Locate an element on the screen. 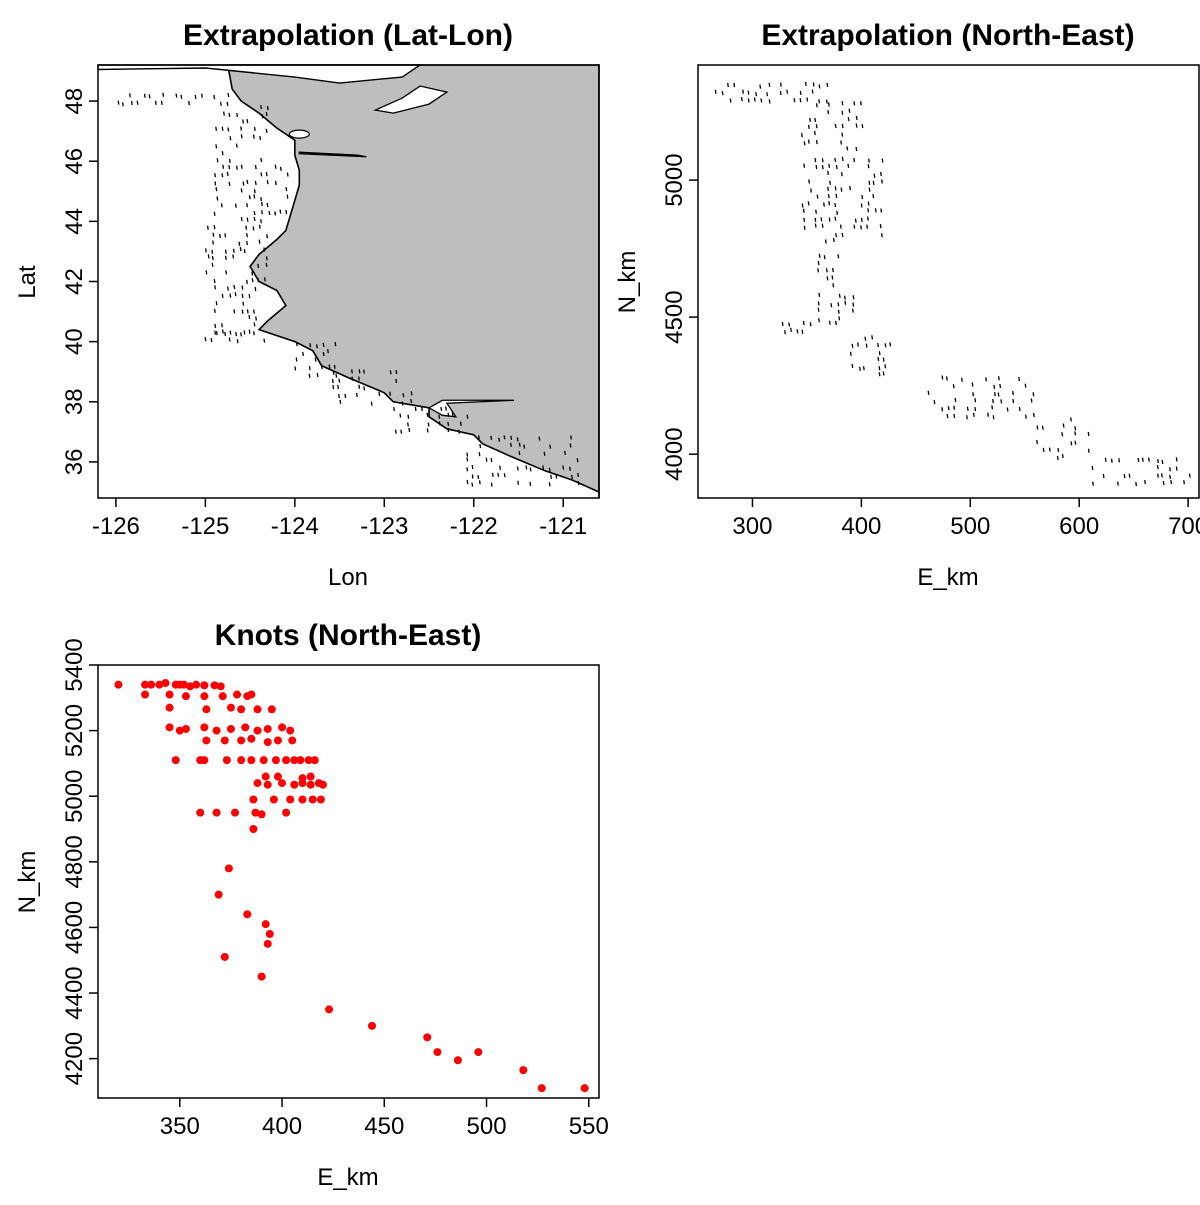  x-tick-label: -123 is located at coordinates (384, 526).